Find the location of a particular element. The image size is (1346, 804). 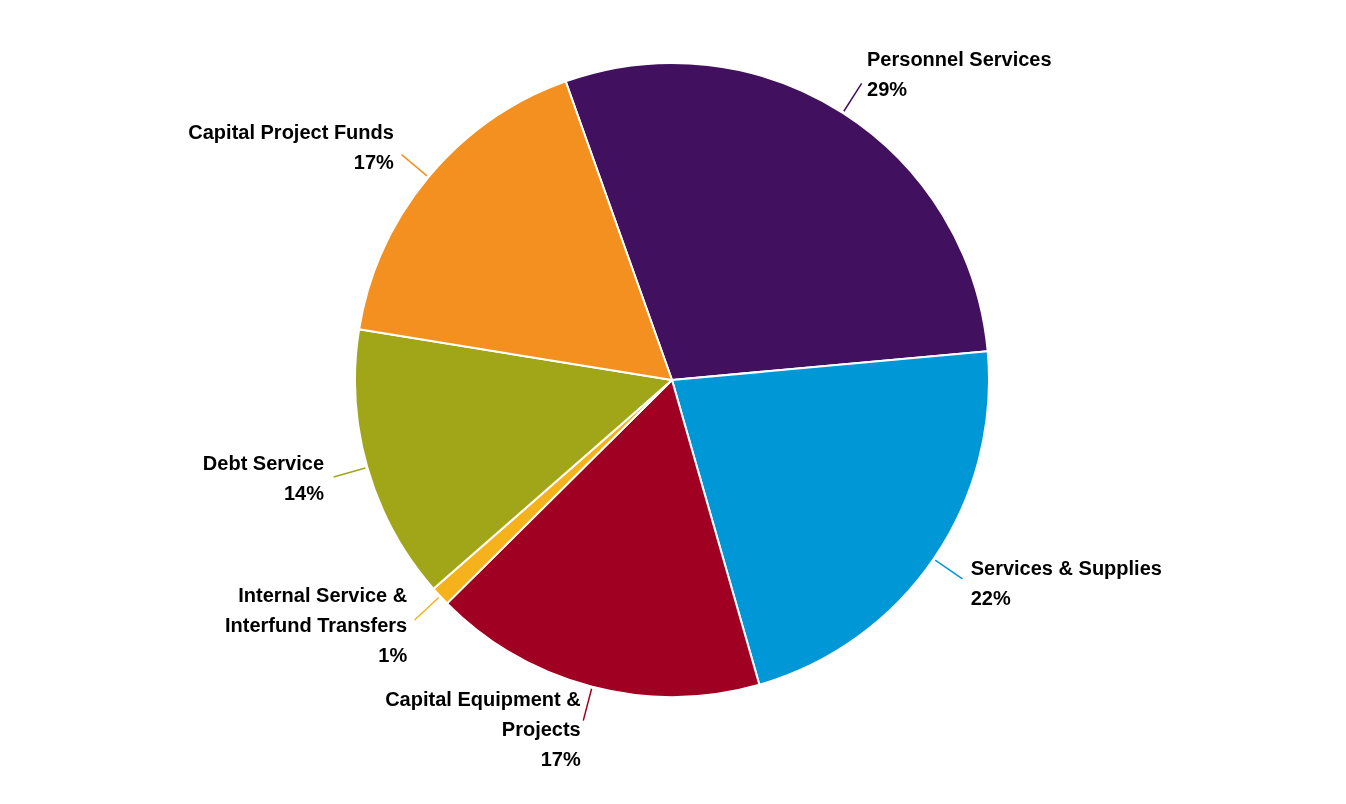

data-label: 1% is located at coordinates (393, 655).